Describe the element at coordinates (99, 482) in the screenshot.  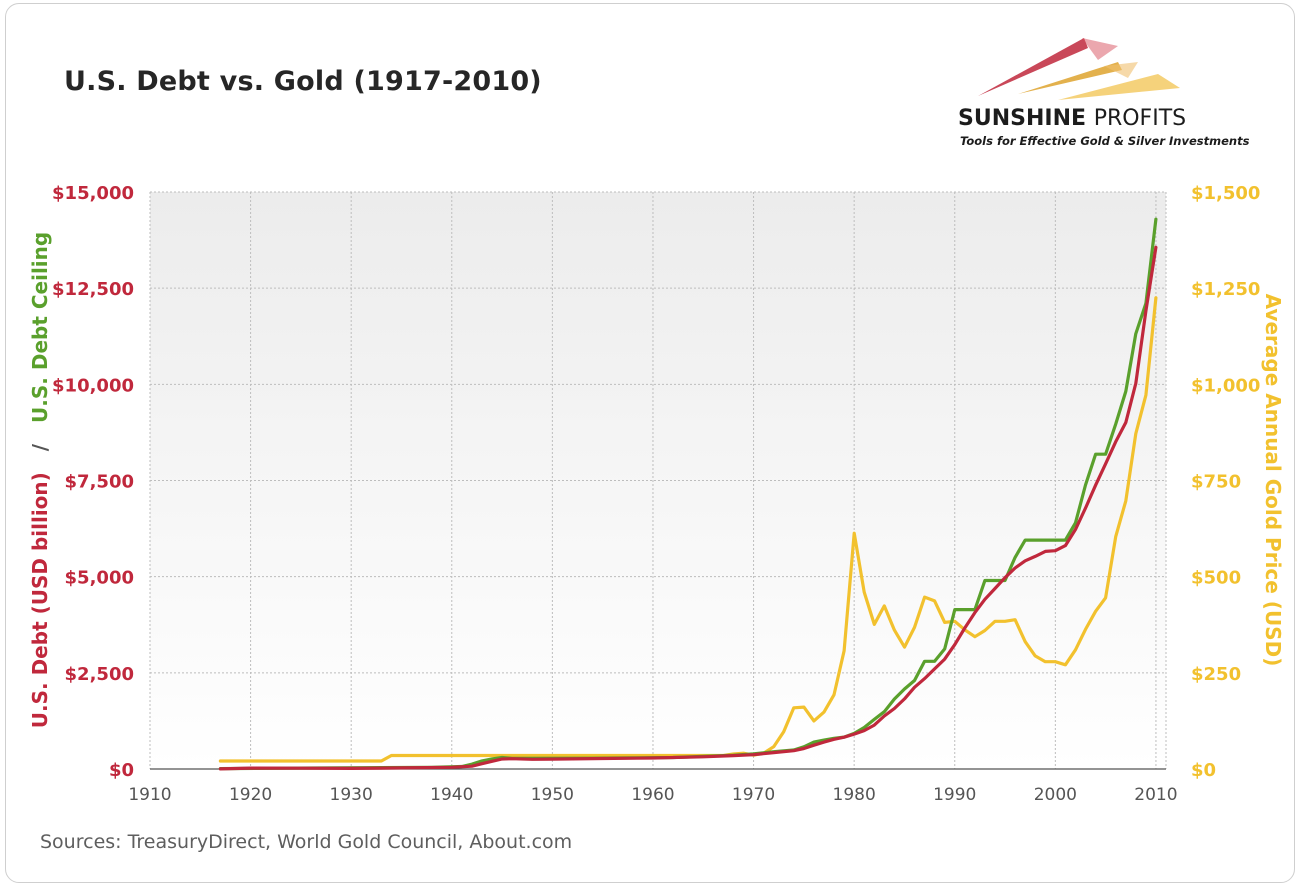
I see `left-tick-label: $7,500` at that location.